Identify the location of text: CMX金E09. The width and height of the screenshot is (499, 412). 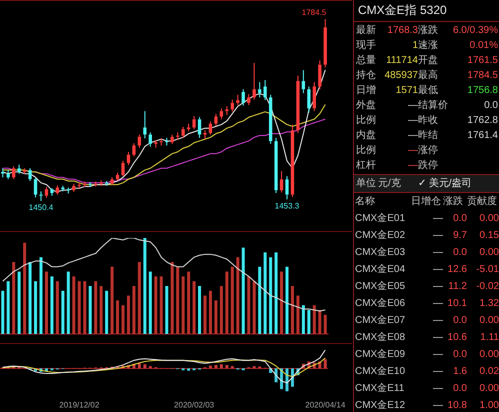
(380, 354).